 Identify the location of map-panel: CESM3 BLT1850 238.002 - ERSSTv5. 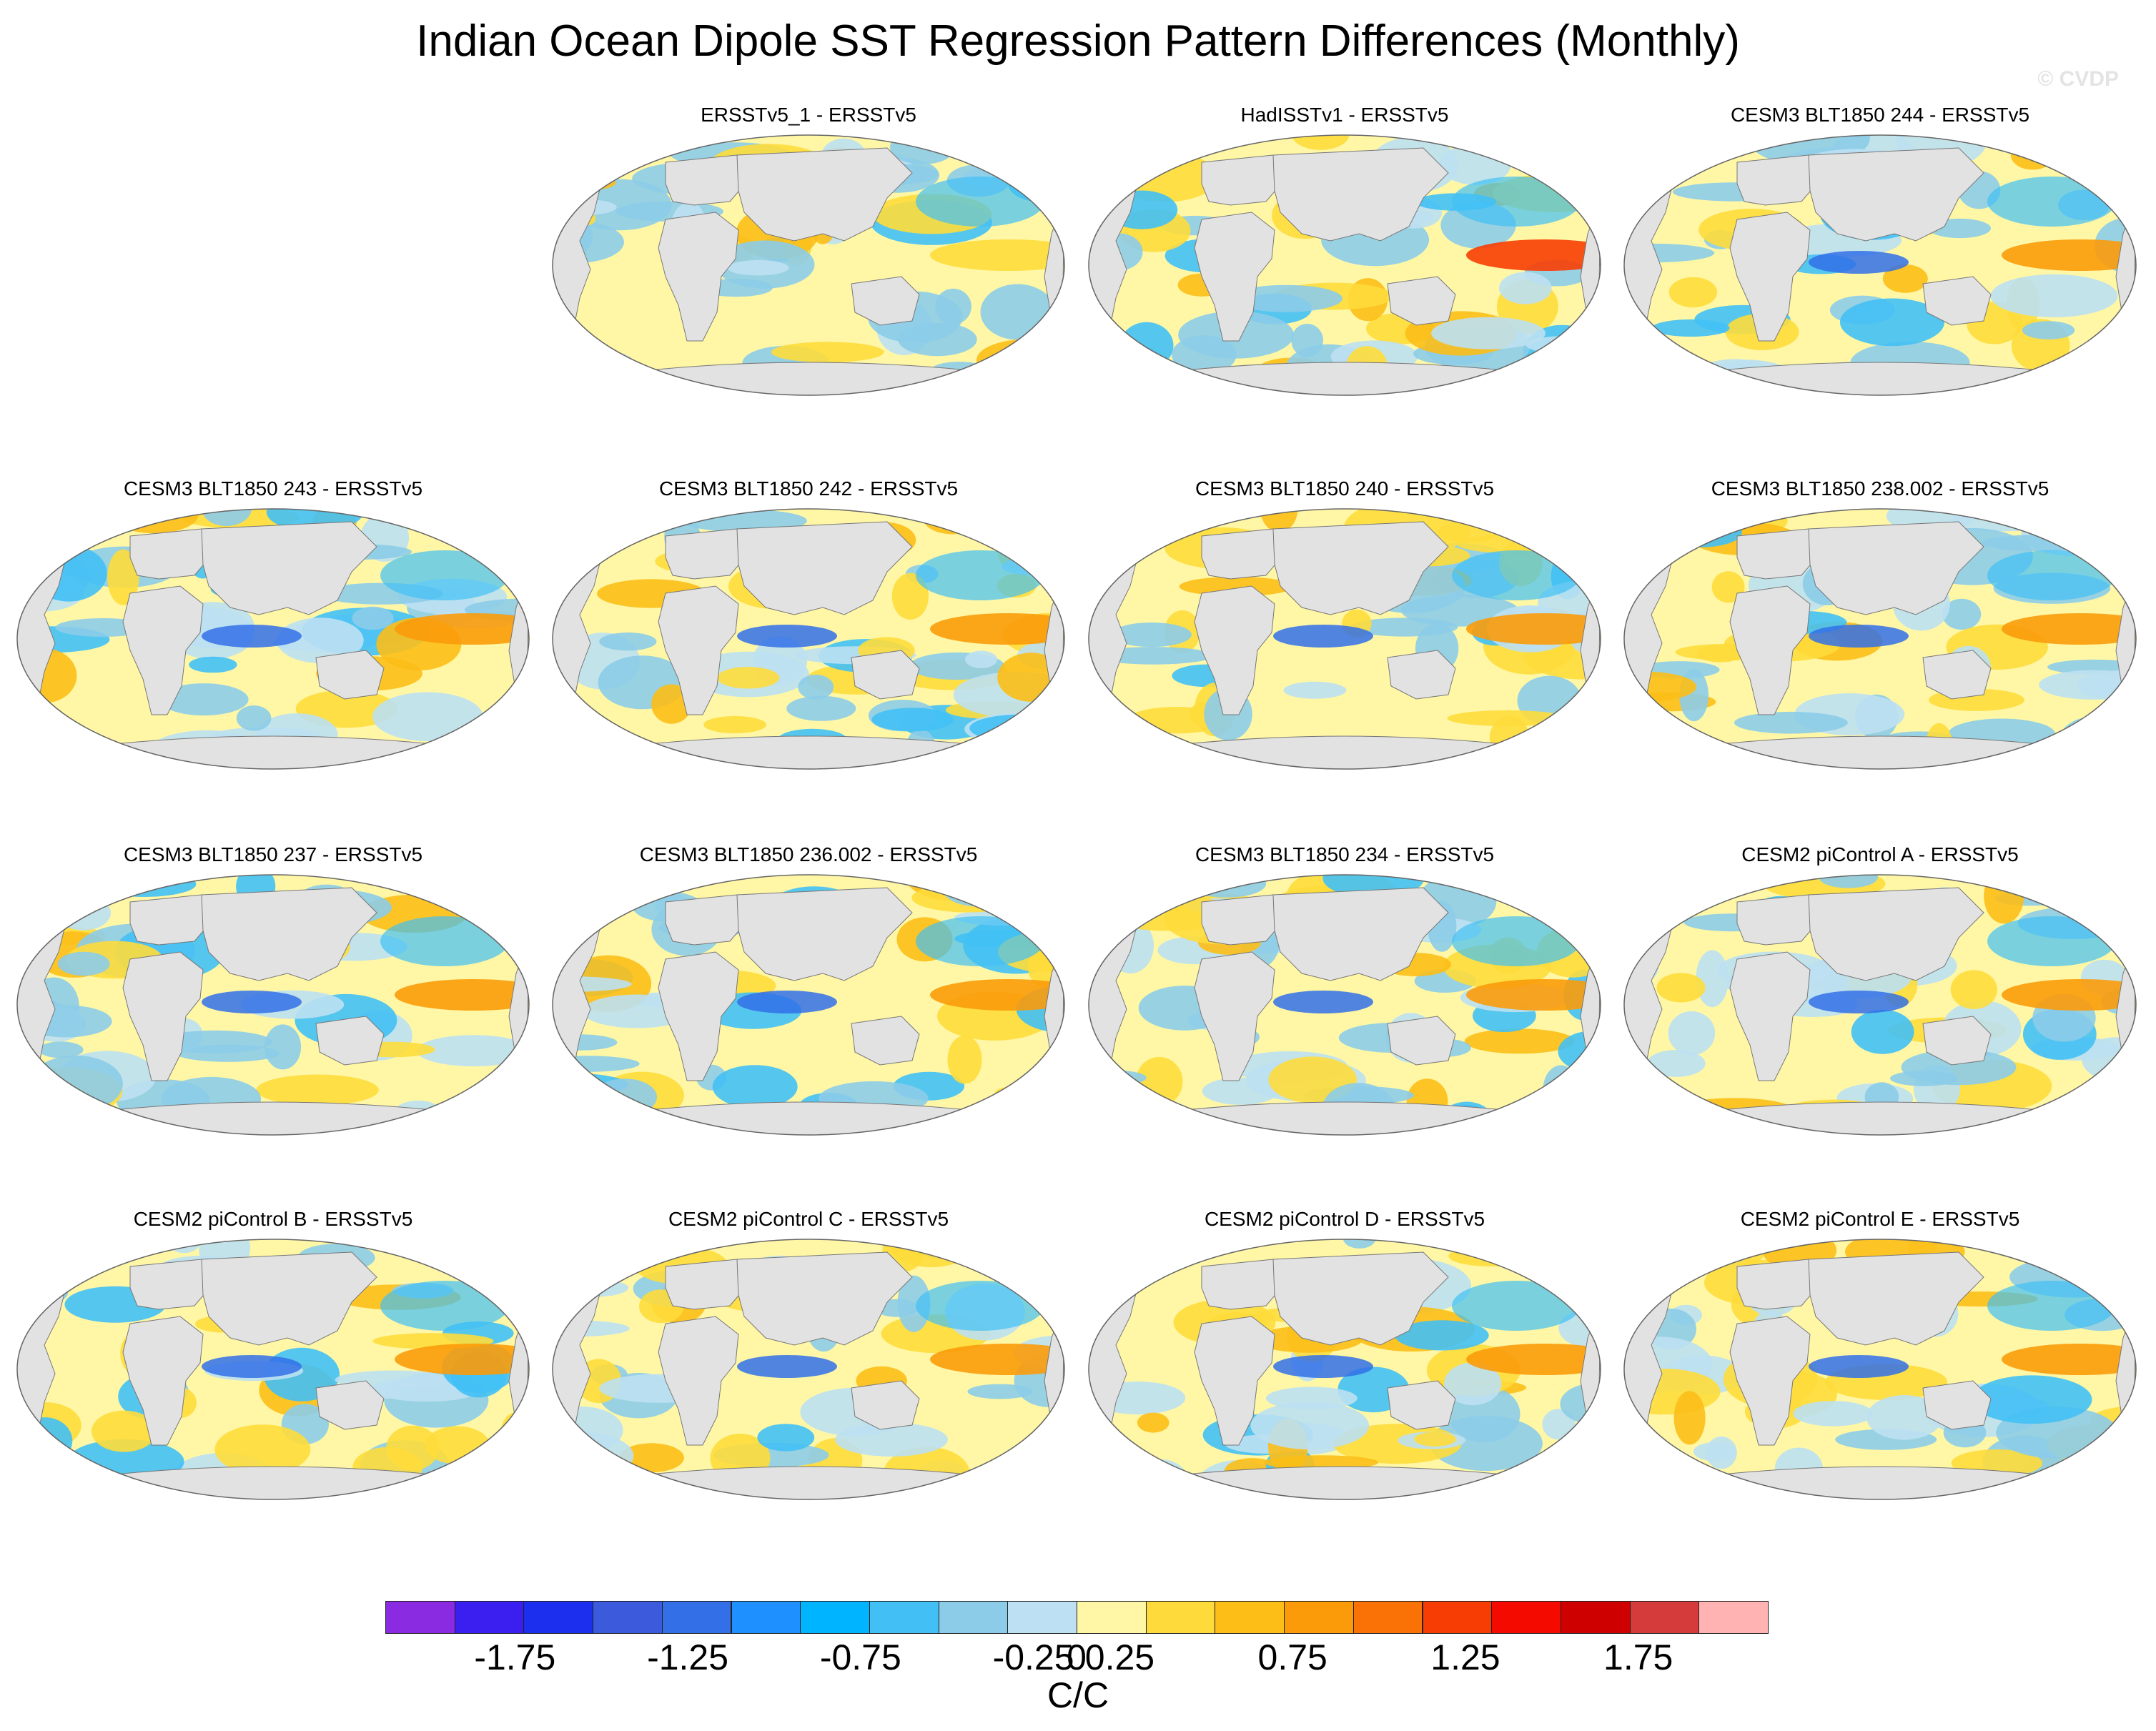
(1880, 656).